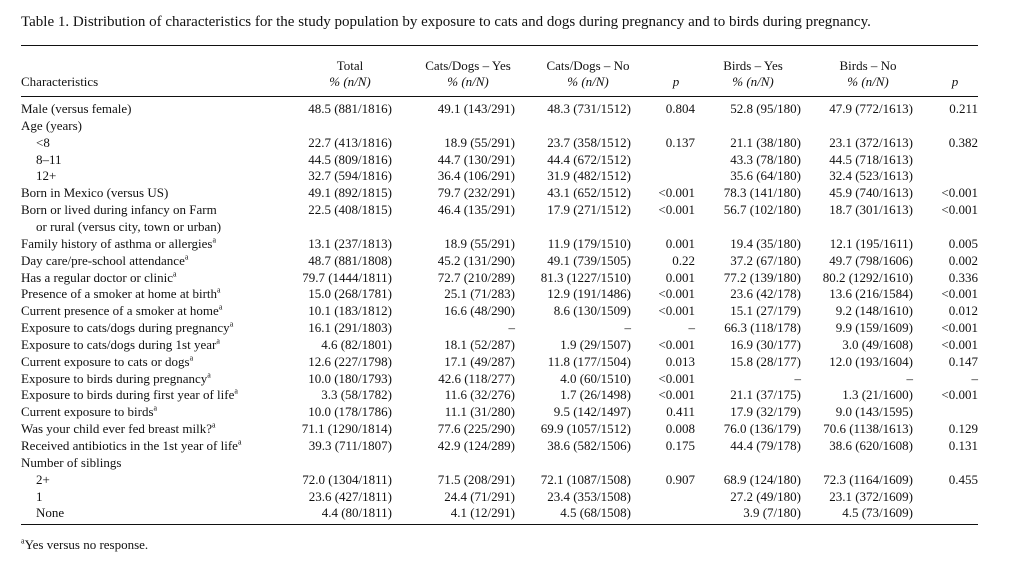 Image resolution: width=1024 pixels, height=564 pixels. I want to click on cell-cy: 49.1 (143/291), so click(476, 108).